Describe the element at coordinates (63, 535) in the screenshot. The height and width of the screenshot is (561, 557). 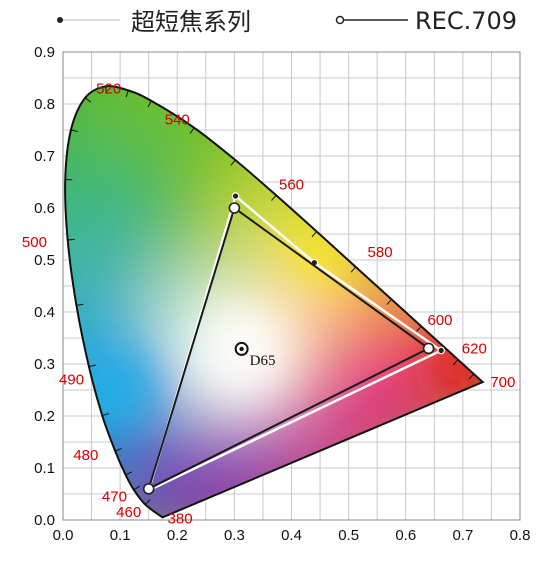
I see `x-tick-label: 0.0` at that location.